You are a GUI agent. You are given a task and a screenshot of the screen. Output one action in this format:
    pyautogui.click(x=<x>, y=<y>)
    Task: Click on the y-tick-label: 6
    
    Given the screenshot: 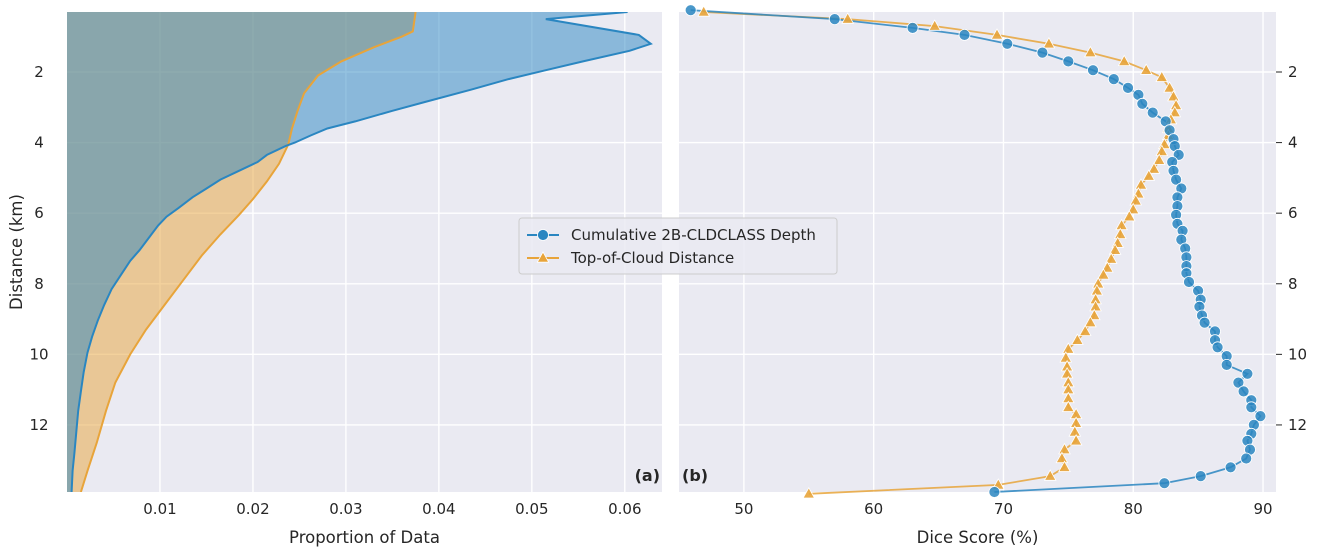 What is the action you would take?
    pyautogui.click(x=39, y=213)
    